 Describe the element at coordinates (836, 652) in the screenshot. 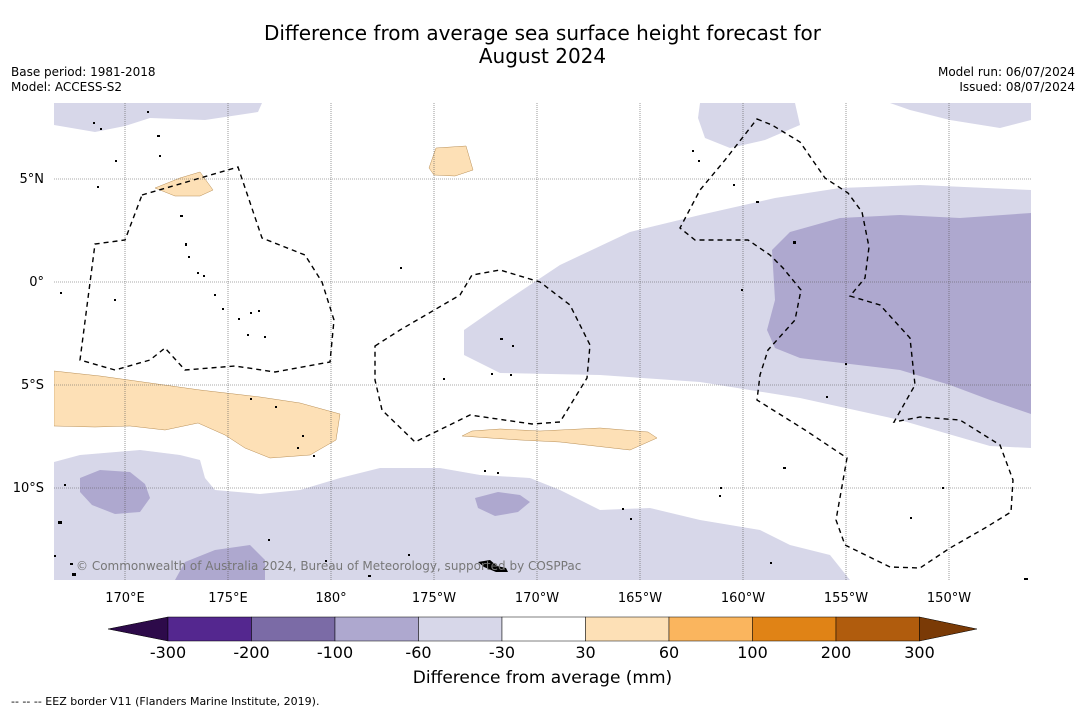

I see `colorbar-tick: 200` at that location.